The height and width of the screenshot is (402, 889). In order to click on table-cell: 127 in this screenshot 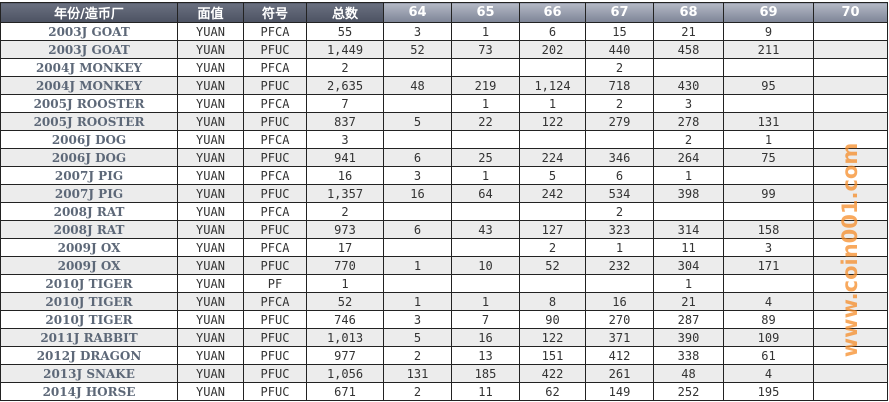, I will do `click(552, 229)`.